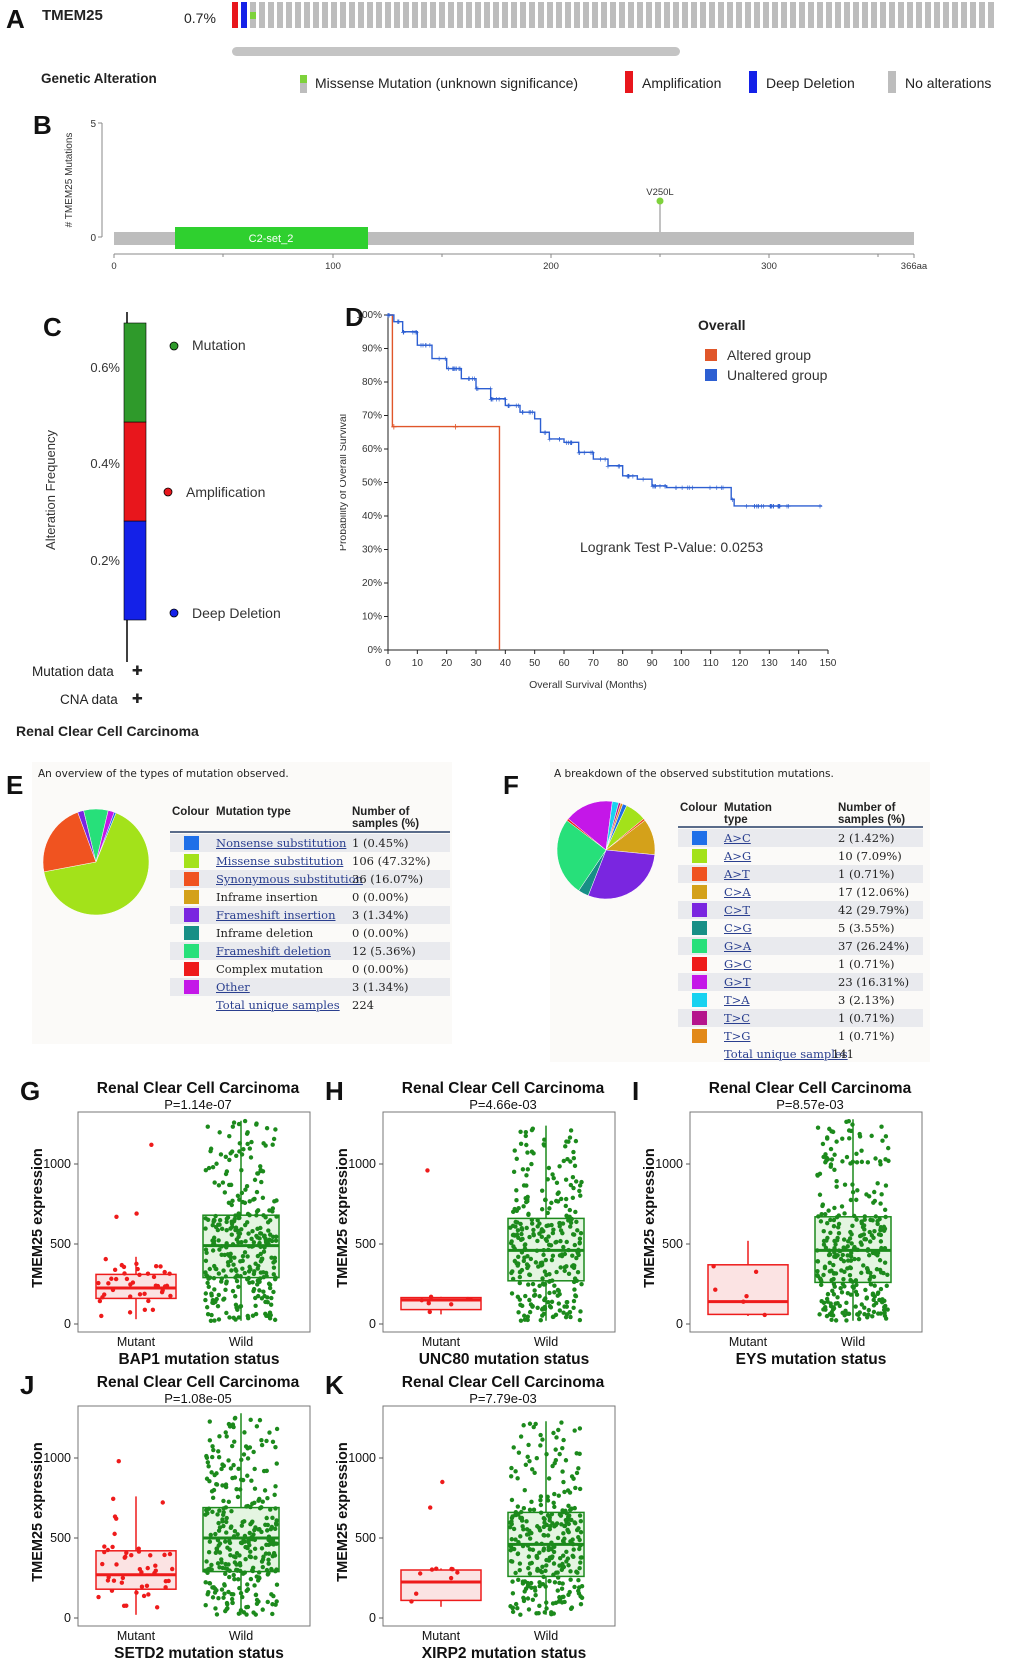 This screenshot has width=1020, height=1673. Describe the element at coordinates (280, 861) in the screenshot. I see `mutation-type-link: Missense substitution` at that location.